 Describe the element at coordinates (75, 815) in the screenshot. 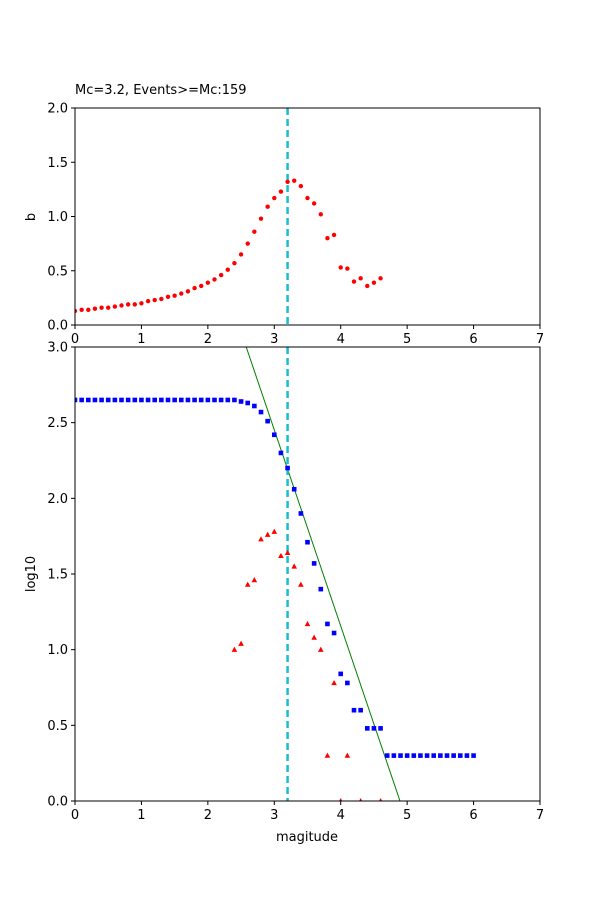

I see `bottom-x-tick-label: 0` at that location.